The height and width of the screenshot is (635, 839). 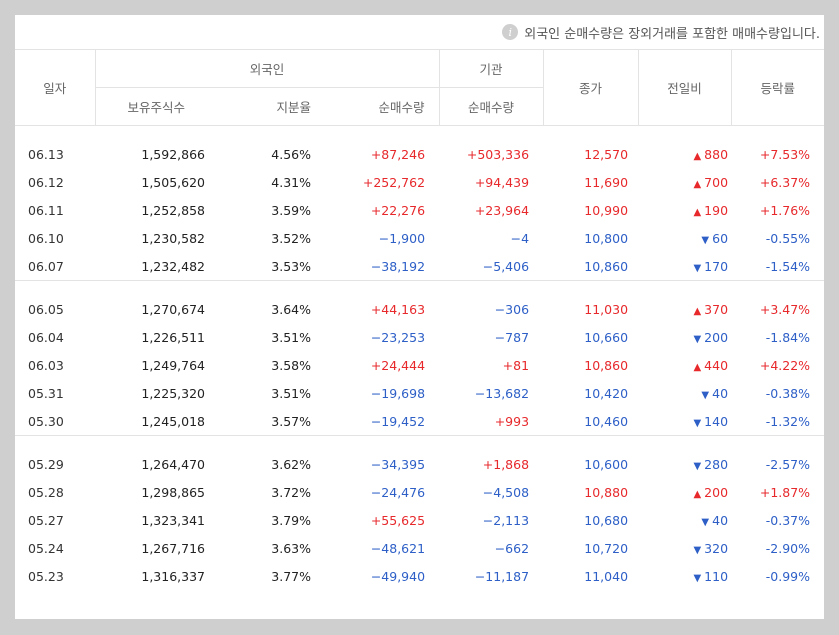 I want to click on close-cell: 10,600, so click(x=606, y=464).